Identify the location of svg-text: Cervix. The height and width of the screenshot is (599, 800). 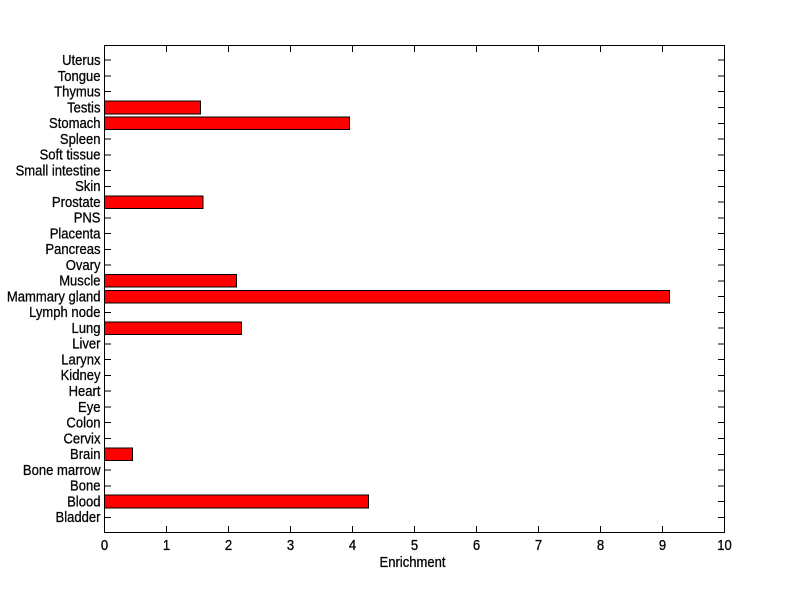
(82, 438).